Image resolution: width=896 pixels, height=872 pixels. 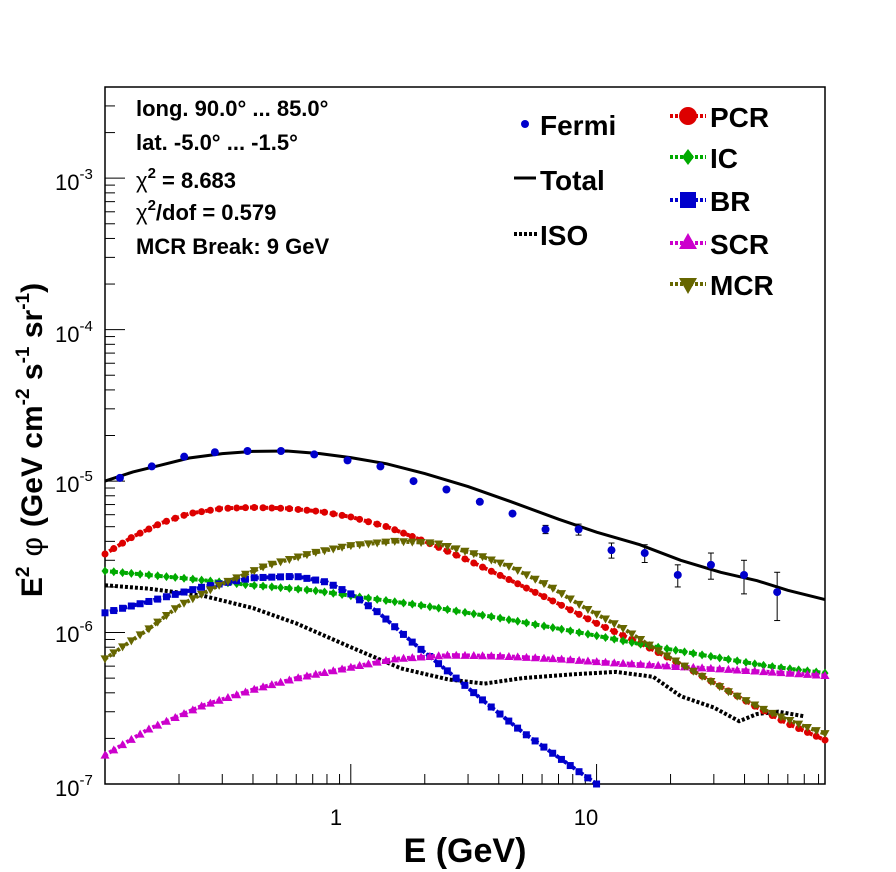 What do you see at coordinates (688, 157) in the screenshot?
I see `legend-ic-marker` at bounding box center [688, 157].